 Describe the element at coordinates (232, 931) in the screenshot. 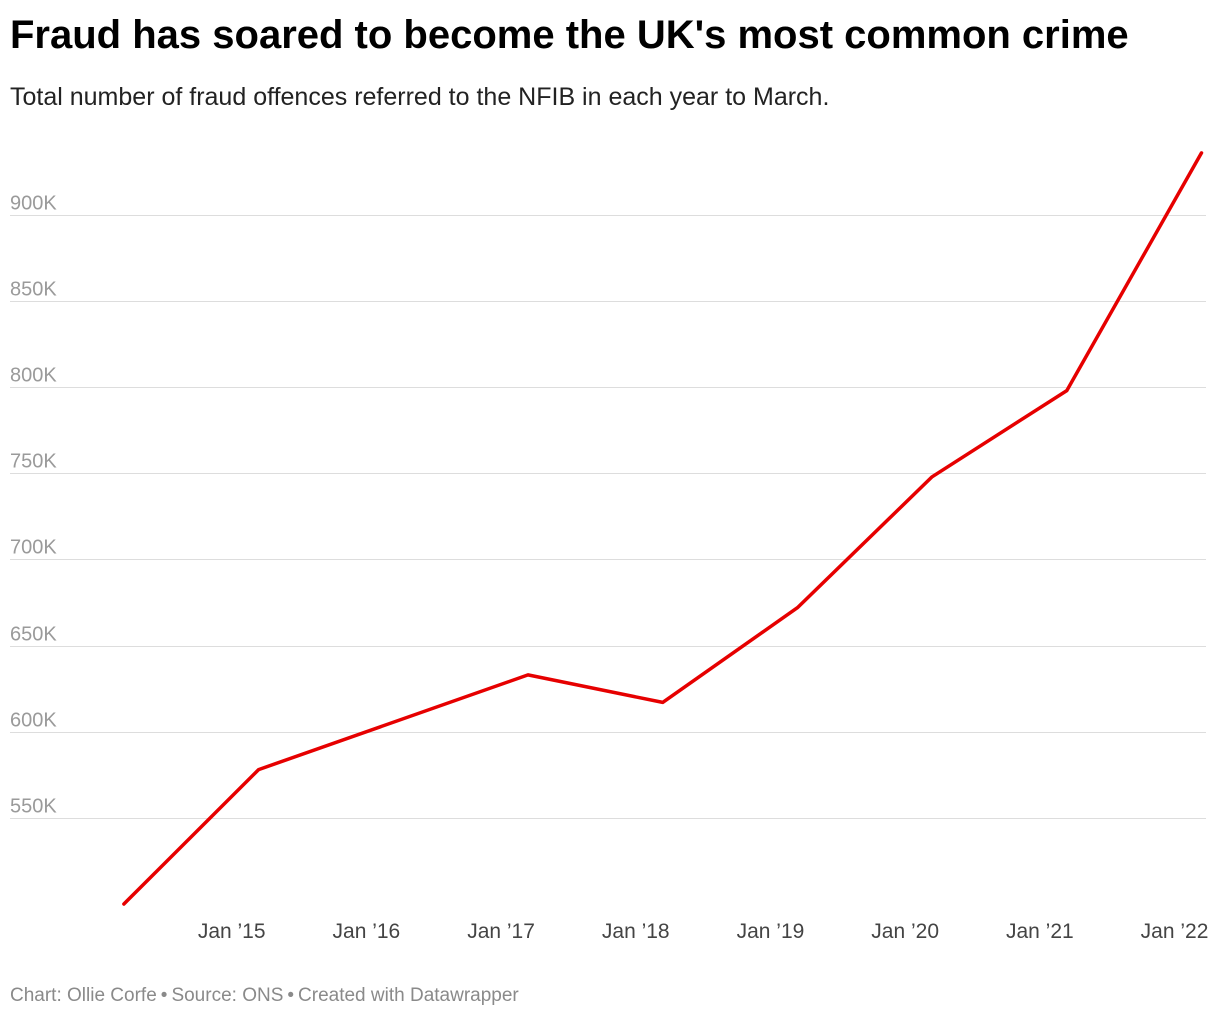

I see `x-tick-label: Jan ’15` at that location.